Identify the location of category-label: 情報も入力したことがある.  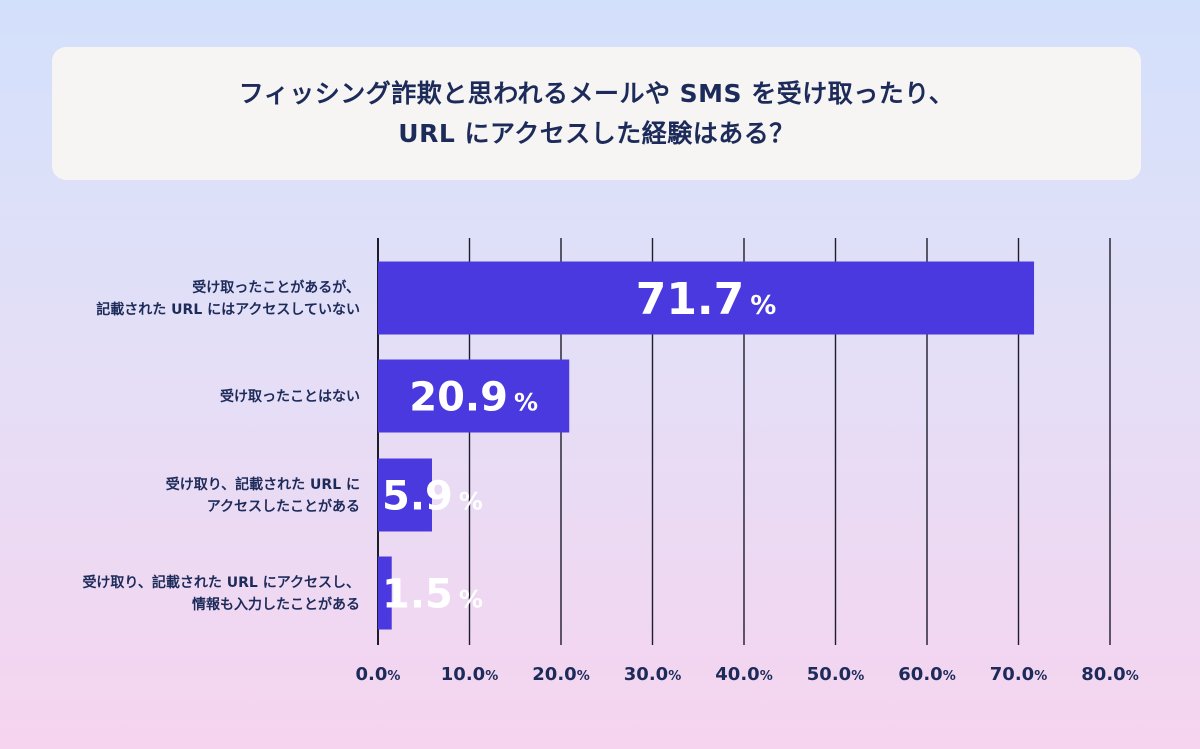
(276, 604).